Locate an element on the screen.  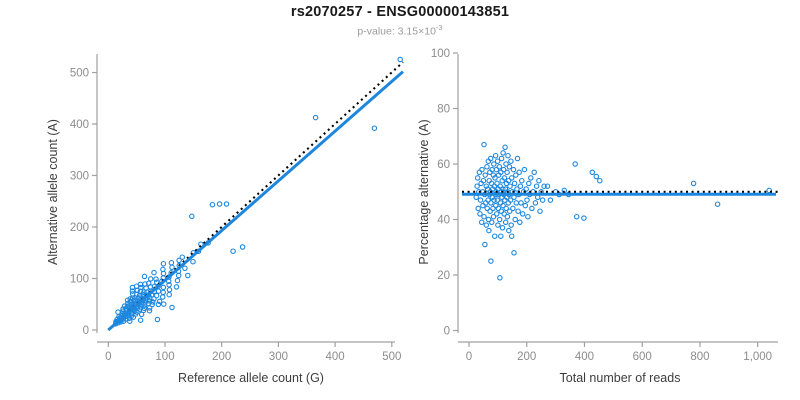
x-tick-label: 1,000 is located at coordinates (757, 357).